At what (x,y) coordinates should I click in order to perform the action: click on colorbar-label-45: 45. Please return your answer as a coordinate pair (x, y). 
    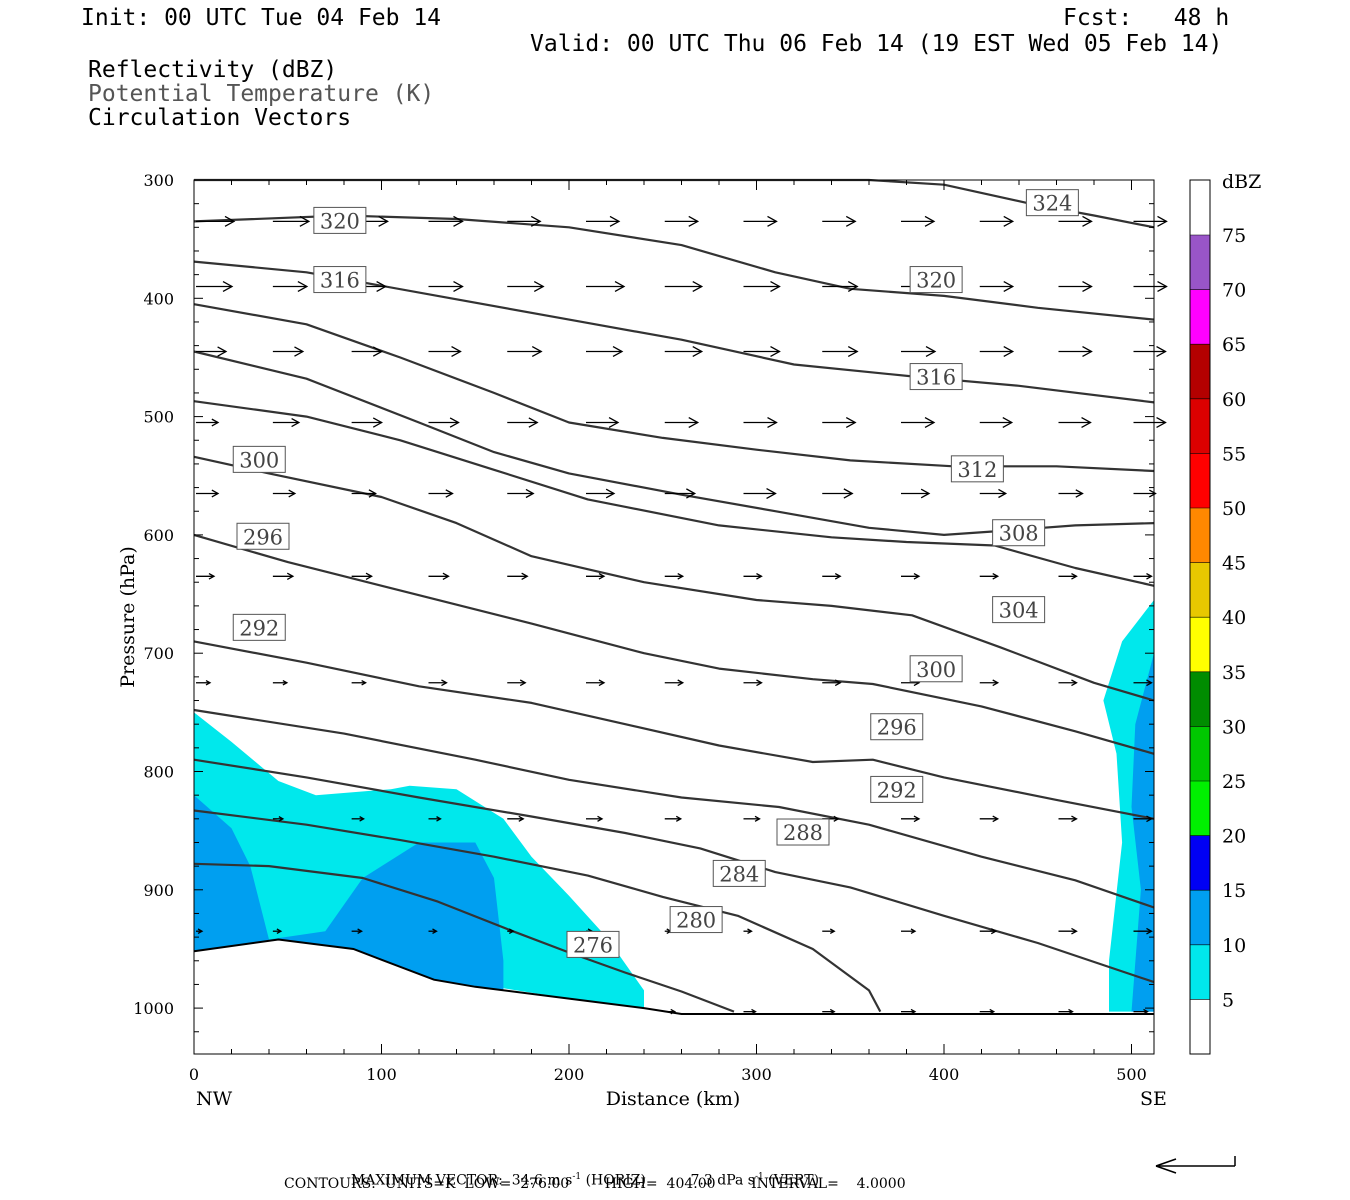
    Looking at the image, I should click on (1234, 564).